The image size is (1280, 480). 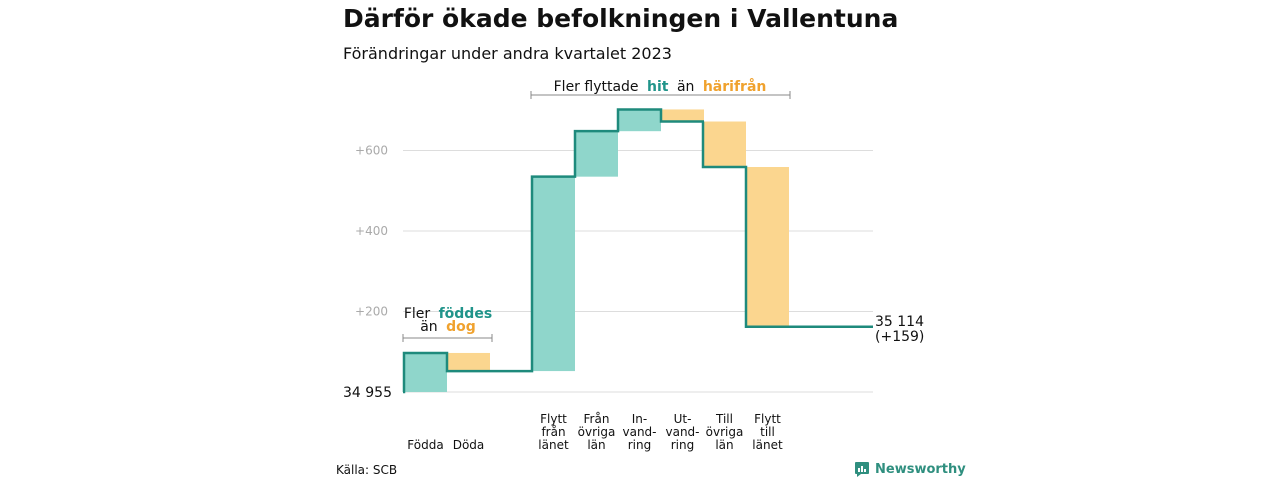 I want to click on category-label-line: Döda, so click(x=469, y=445).